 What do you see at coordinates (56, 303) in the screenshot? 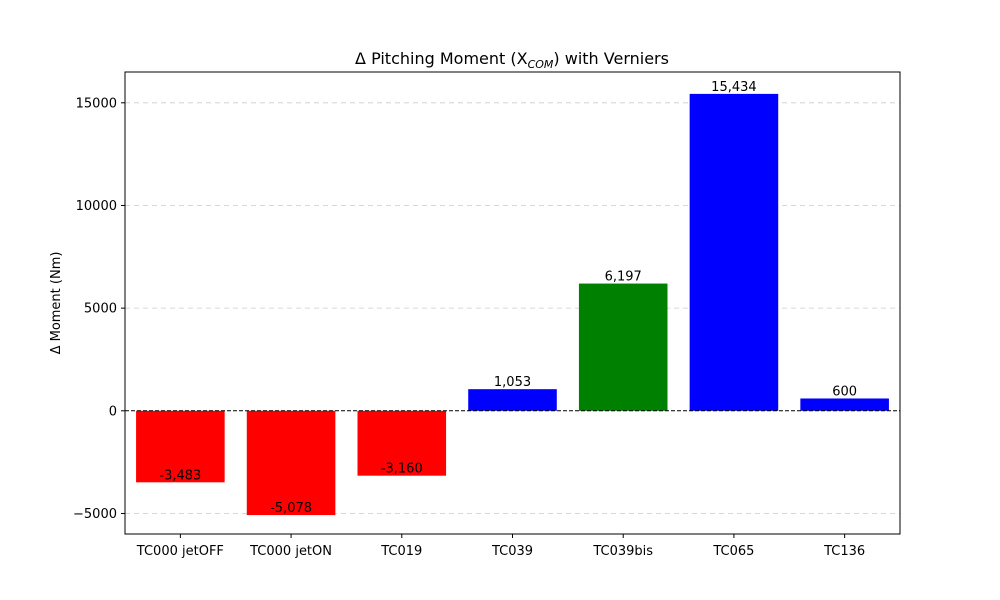
I see `y-axis-title: Δ Moment (Nm)` at bounding box center [56, 303].